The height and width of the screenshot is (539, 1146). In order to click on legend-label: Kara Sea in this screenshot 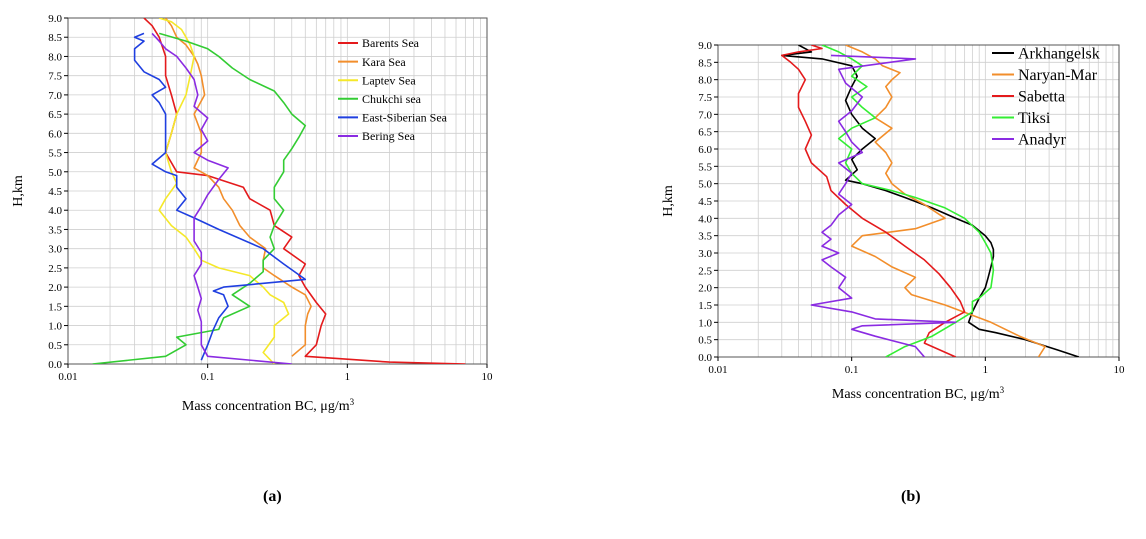, I will do `click(384, 62)`.